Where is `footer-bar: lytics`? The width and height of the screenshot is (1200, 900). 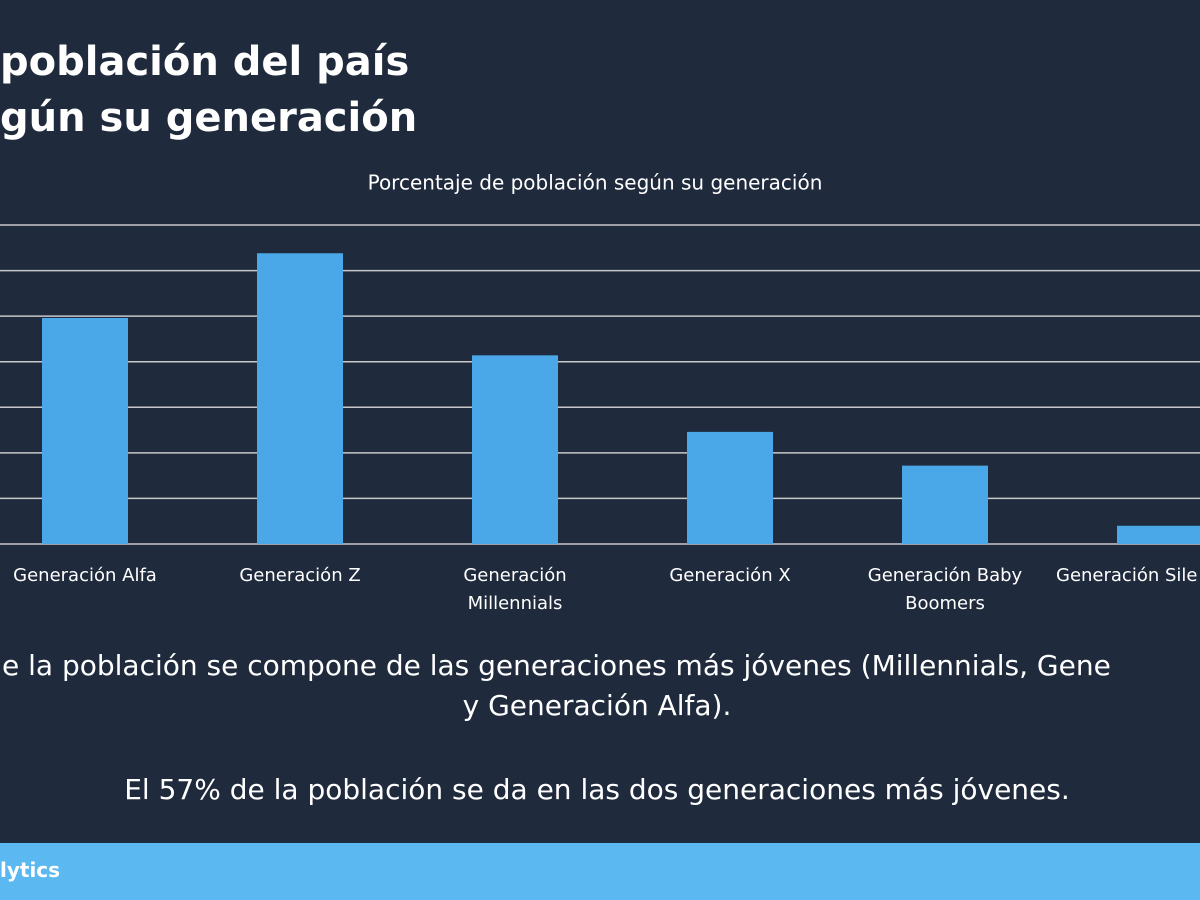 footer-bar: lytics is located at coordinates (600, 871).